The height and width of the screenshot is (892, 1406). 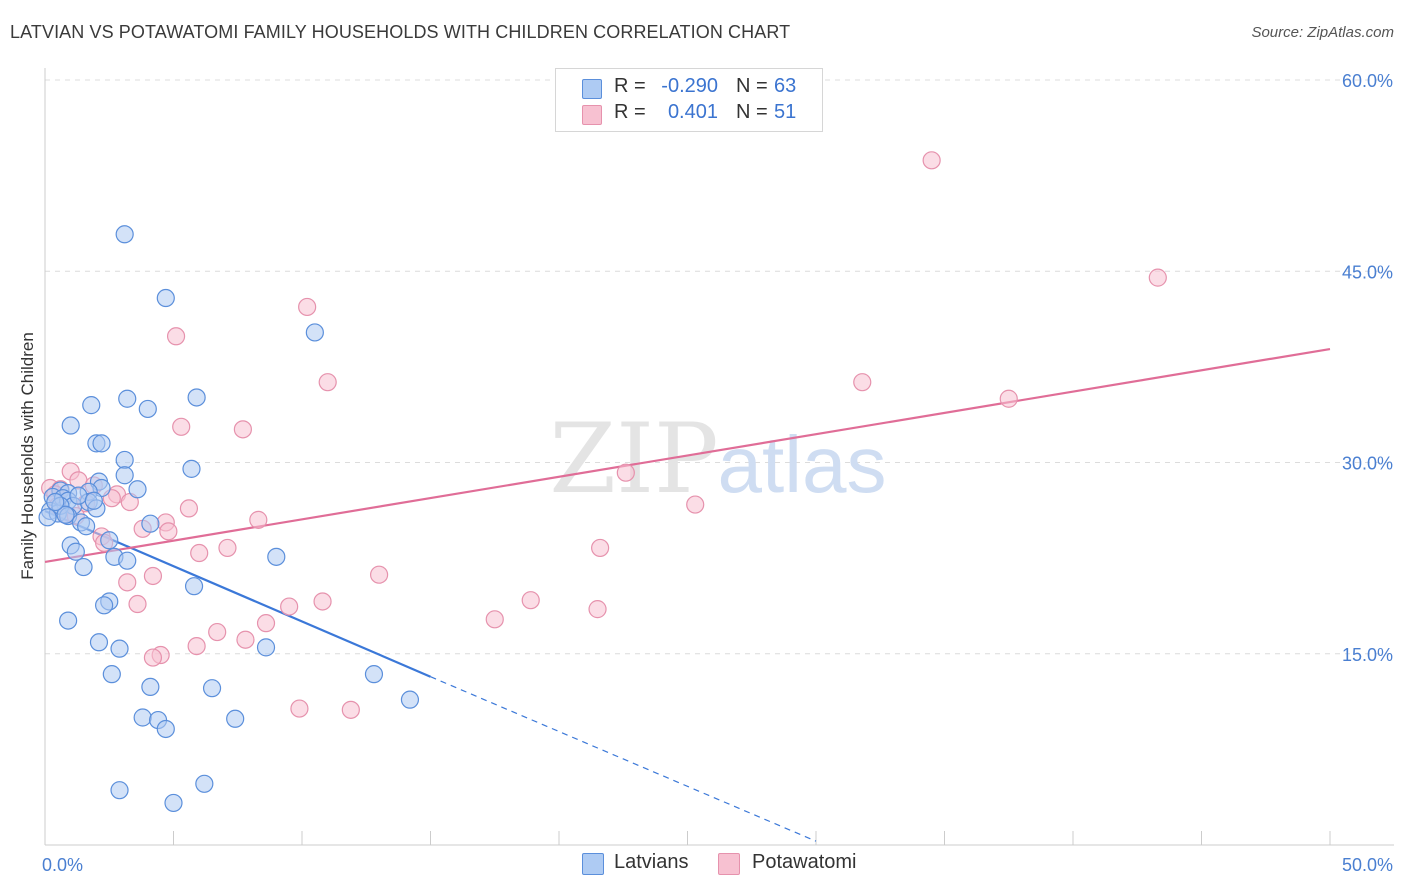 I want to click on x-tick-label: 0.0%, so click(x=62, y=865).